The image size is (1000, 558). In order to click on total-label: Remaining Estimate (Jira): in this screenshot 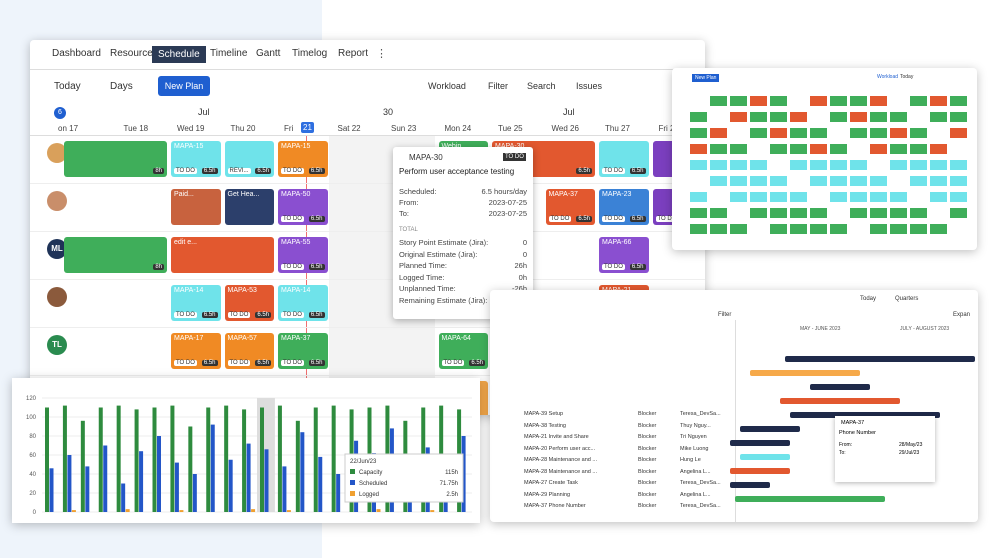, I will do `click(443, 300)`.